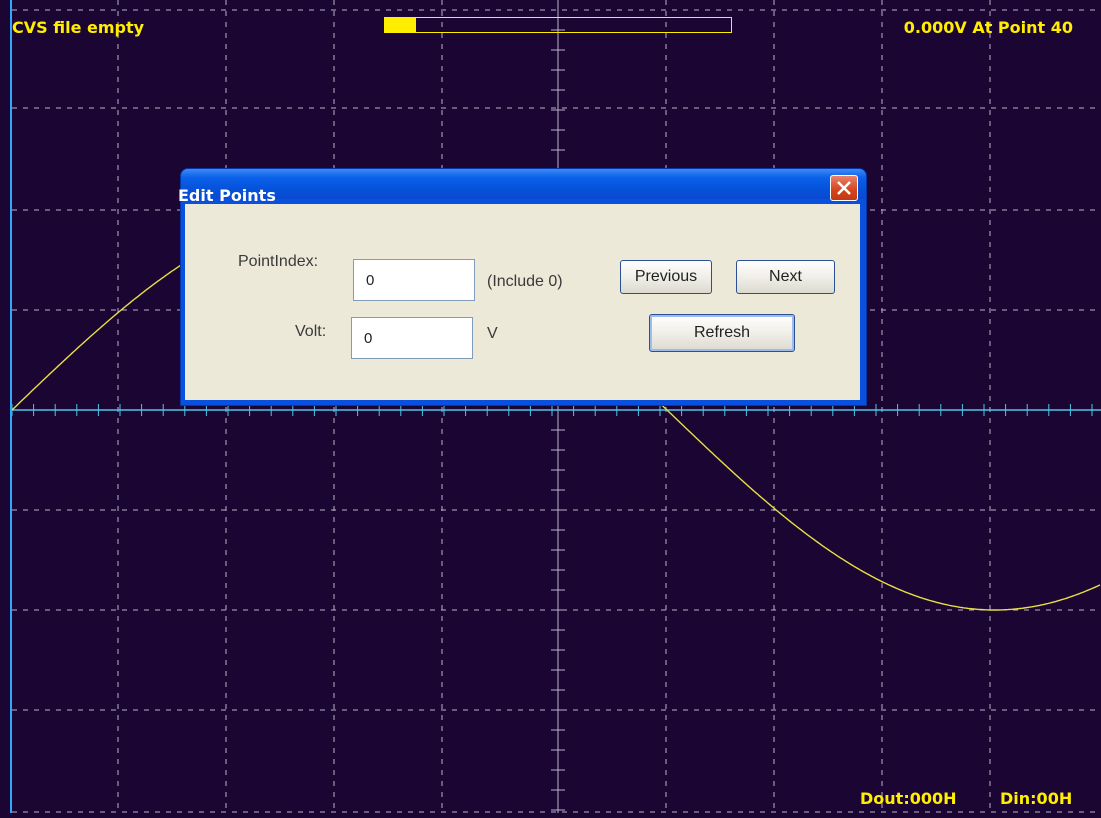 Image resolution: width=1101 pixels, height=818 pixels. I want to click on close-button, so click(844, 188).